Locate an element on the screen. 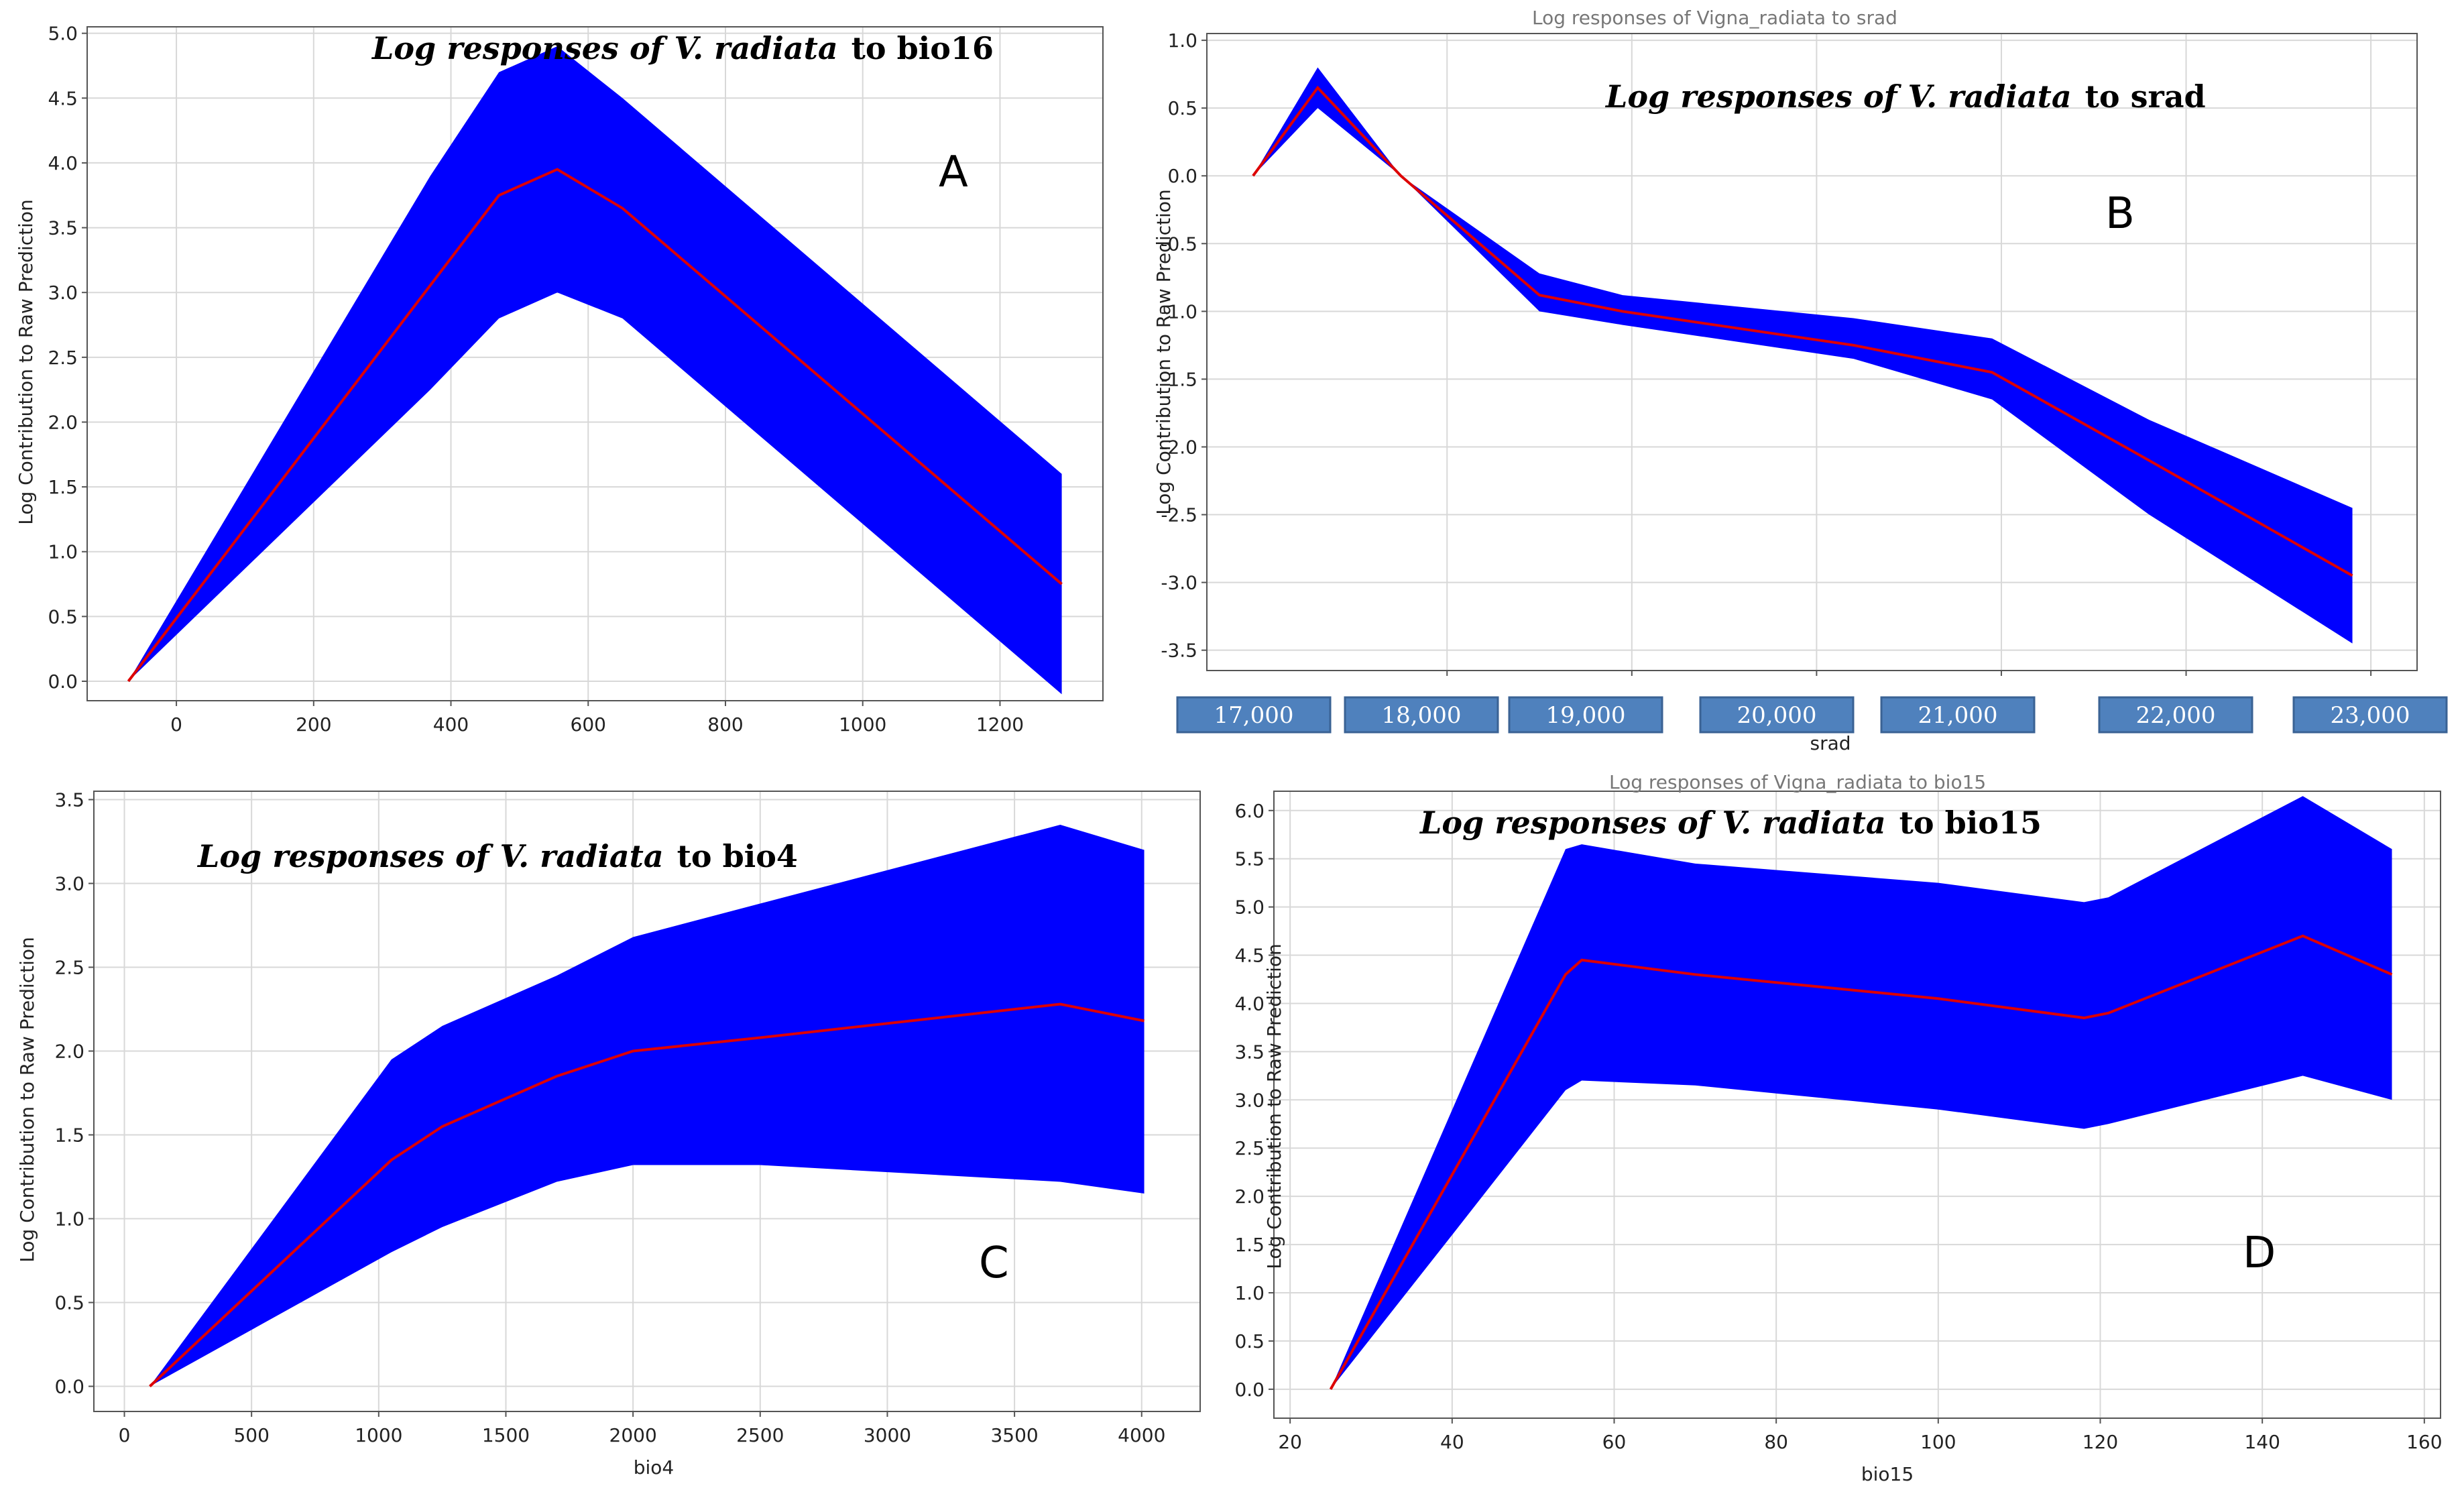 The width and height of the screenshot is (2464, 1504). panel-a-ytick-label: 5.0 is located at coordinates (63, 34).